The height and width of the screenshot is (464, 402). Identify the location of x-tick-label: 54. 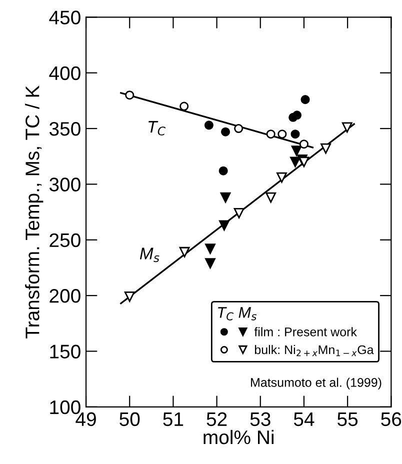
(304, 419).